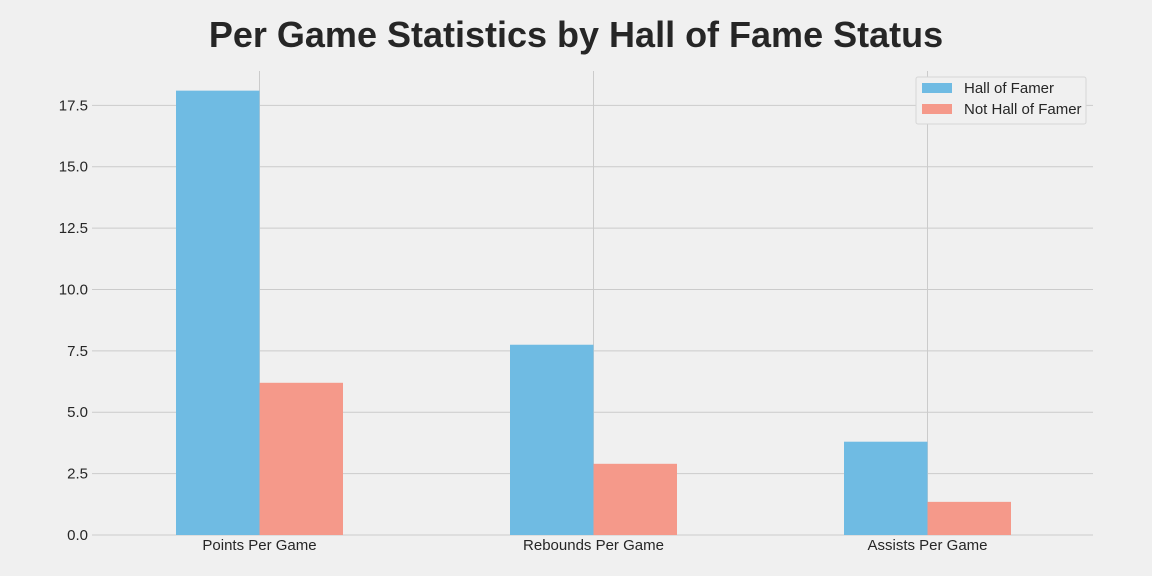 The height and width of the screenshot is (576, 1152). What do you see at coordinates (77, 351) in the screenshot?
I see `y-tick-label: 7.5` at bounding box center [77, 351].